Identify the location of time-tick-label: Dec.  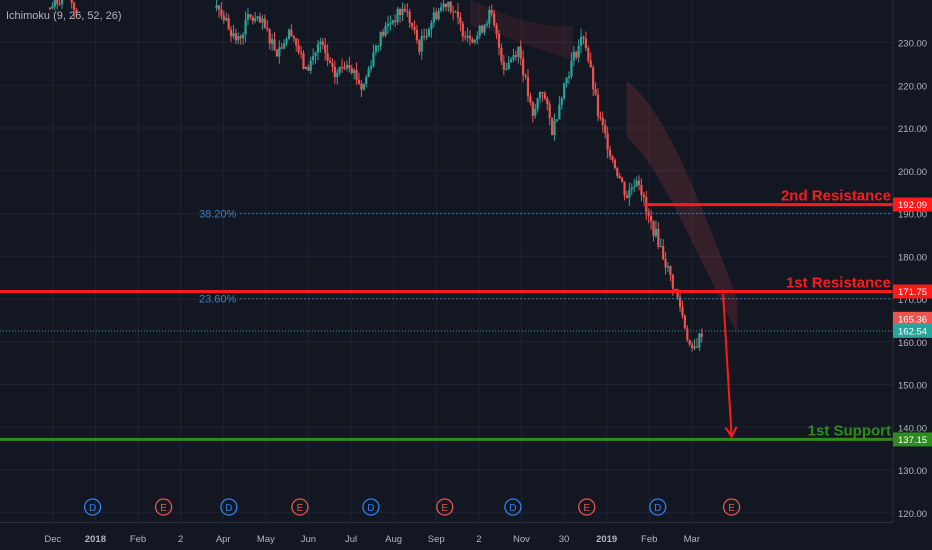
(52, 539).